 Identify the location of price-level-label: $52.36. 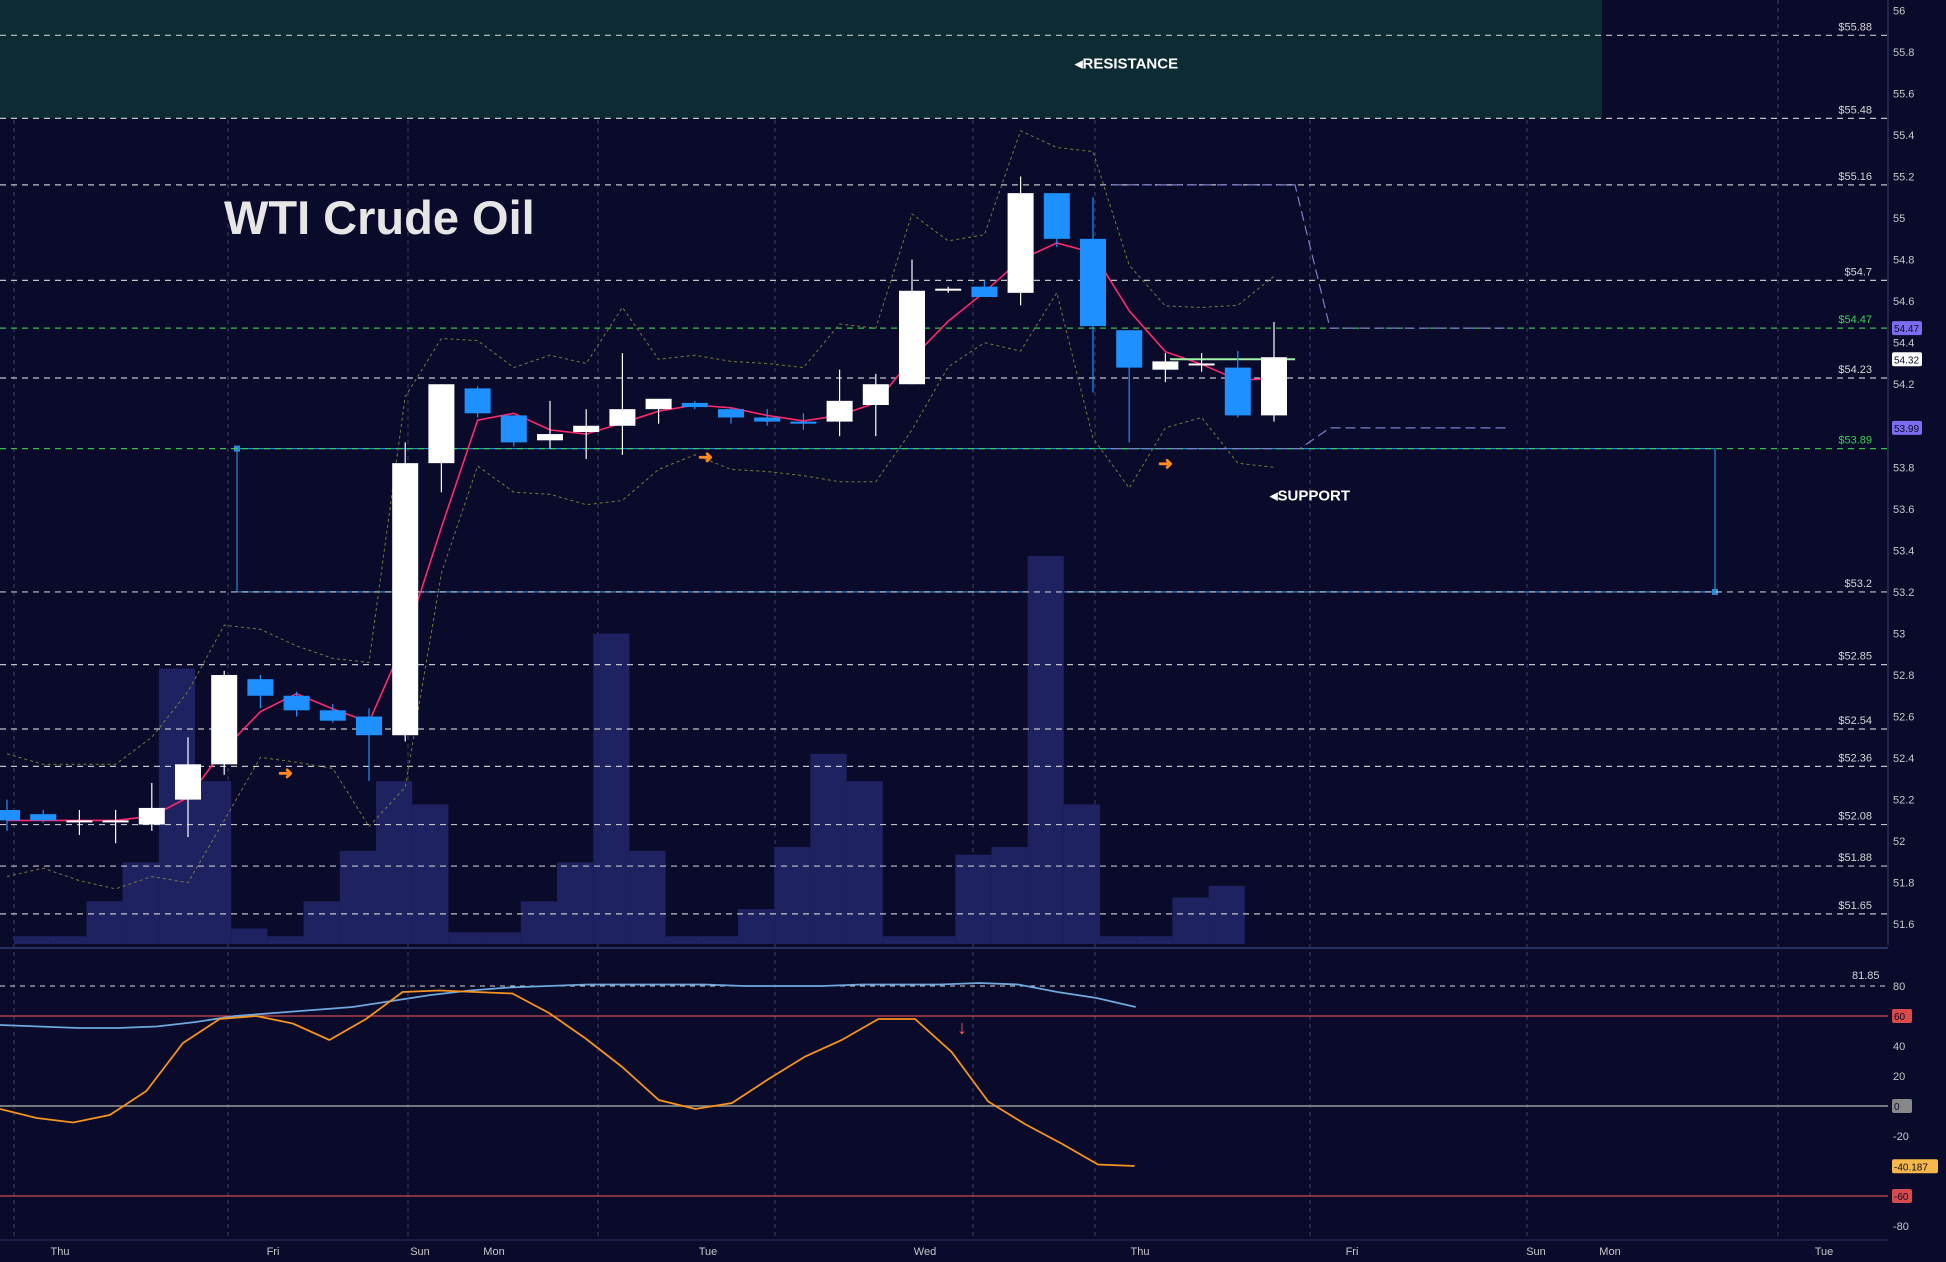
(1855, 758).